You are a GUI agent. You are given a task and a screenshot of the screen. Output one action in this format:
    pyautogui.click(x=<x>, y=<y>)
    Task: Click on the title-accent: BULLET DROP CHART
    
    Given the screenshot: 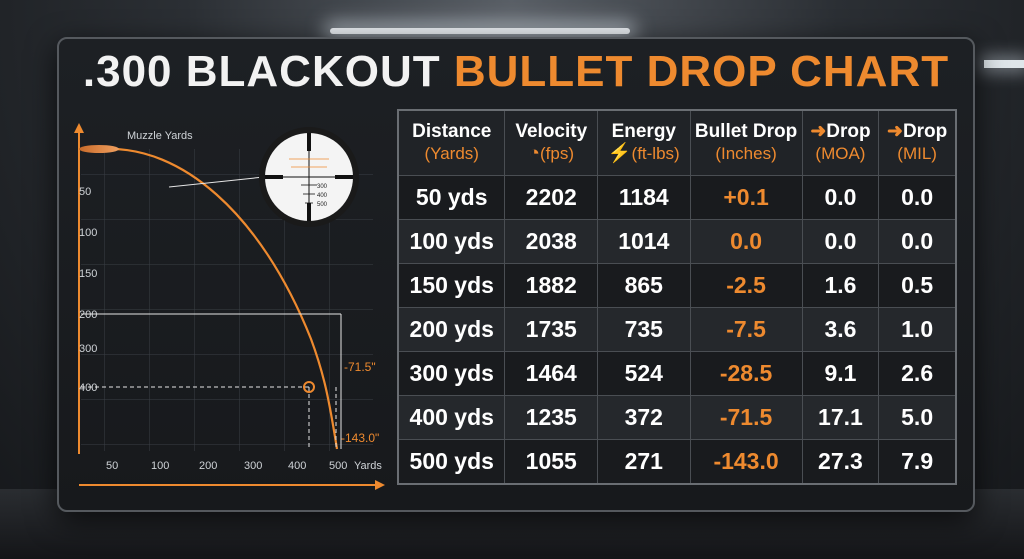 What is the action you would take?
    pyautogui.click(x=701, y=71)
    